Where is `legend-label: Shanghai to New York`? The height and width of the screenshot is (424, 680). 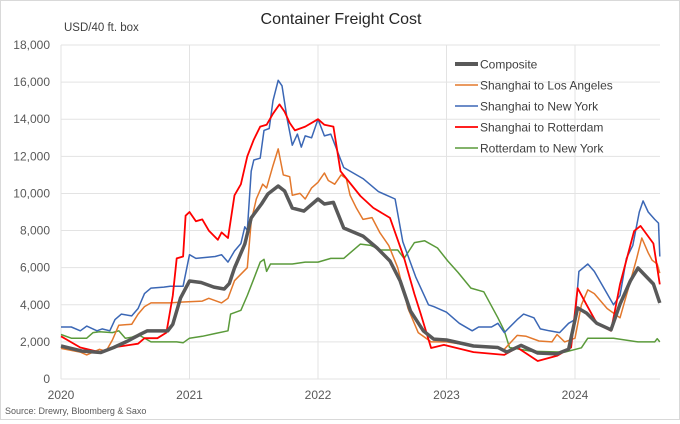 legend-label: Shanghai to New York is located at coordinates (539, 107).